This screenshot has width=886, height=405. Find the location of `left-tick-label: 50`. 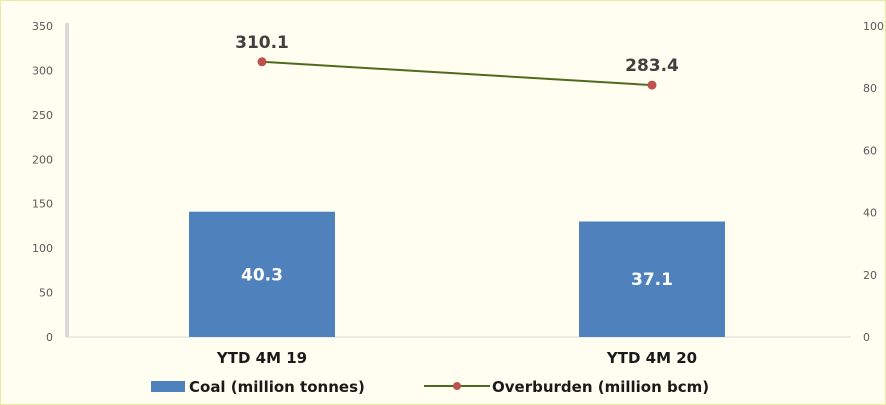

left-tick-label: 50 is located at coordinates (46, 293).